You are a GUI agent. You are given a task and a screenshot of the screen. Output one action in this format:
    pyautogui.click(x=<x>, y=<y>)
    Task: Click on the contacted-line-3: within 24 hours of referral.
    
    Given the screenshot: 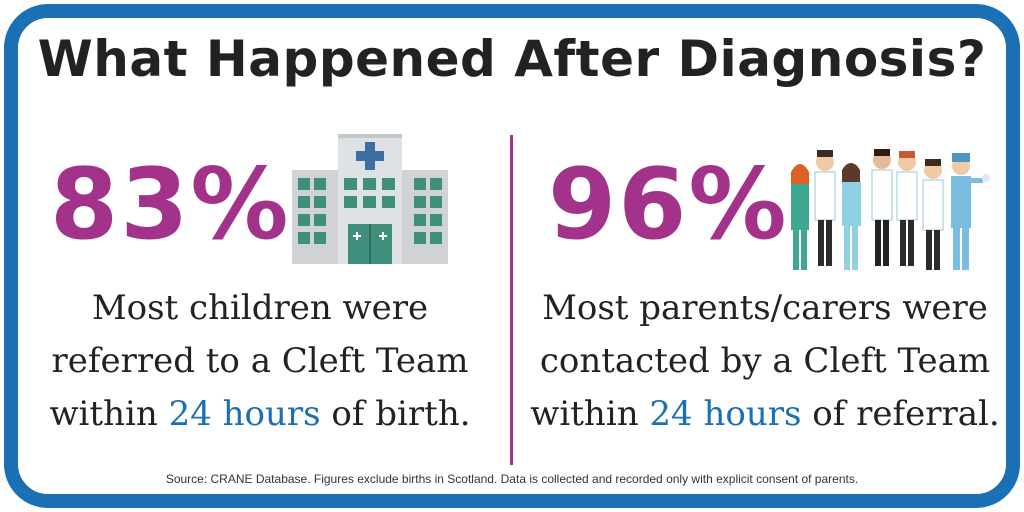 What is the action you would take?
    pyautogui.click(x=765, y=414)
    